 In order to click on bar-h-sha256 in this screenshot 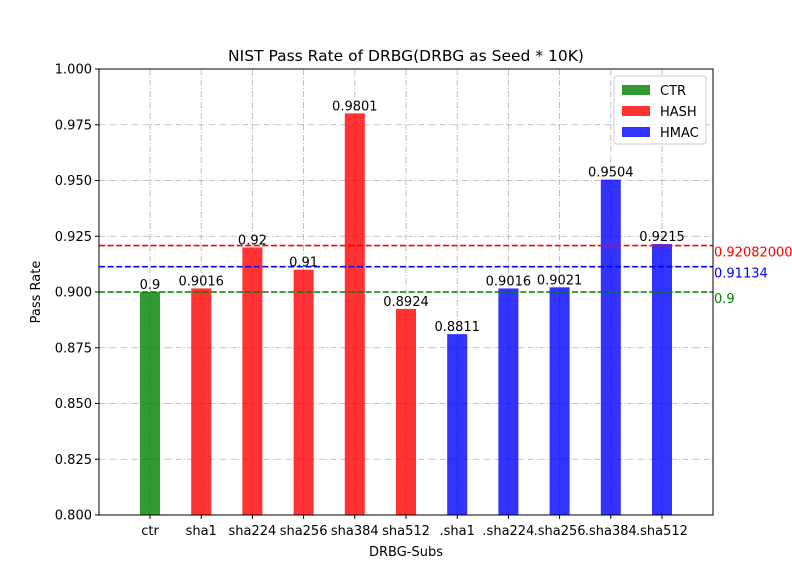, I will do `click(559, 401)`.